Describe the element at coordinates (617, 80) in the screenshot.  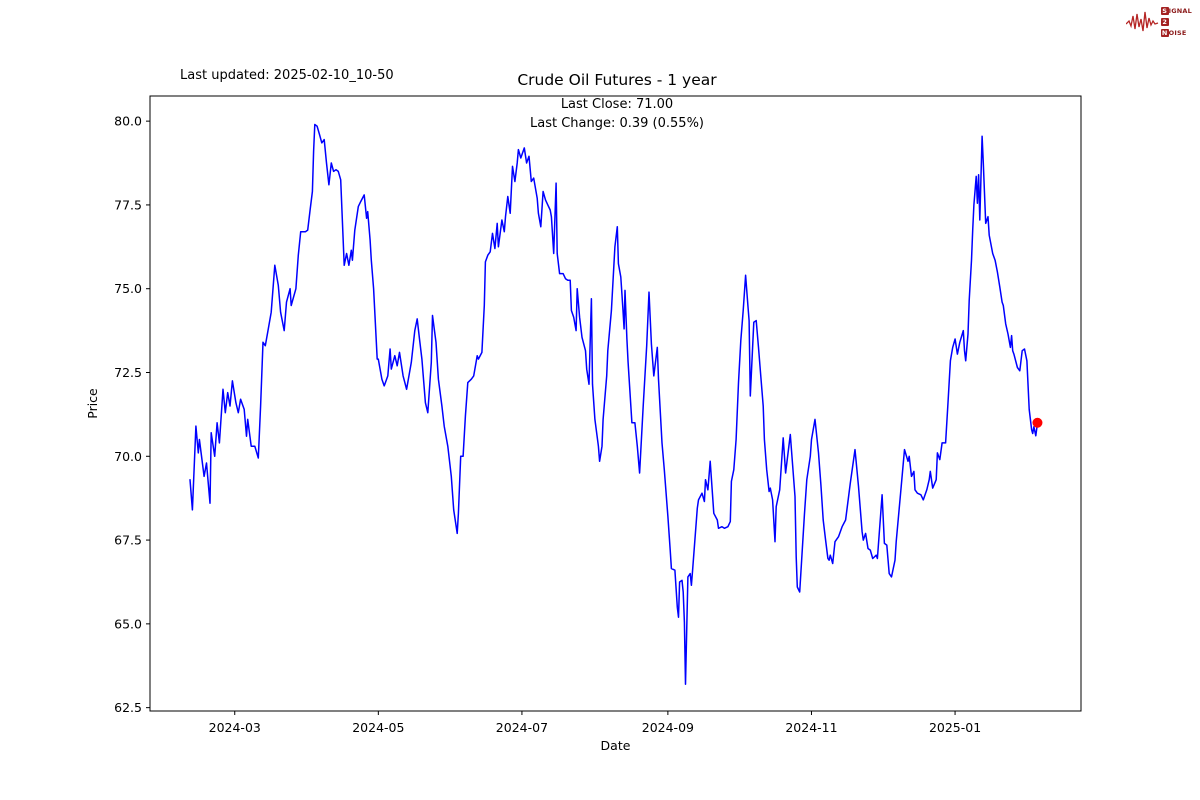
I see `chart-title: Crude Oil Futures - 1 year` at that location.